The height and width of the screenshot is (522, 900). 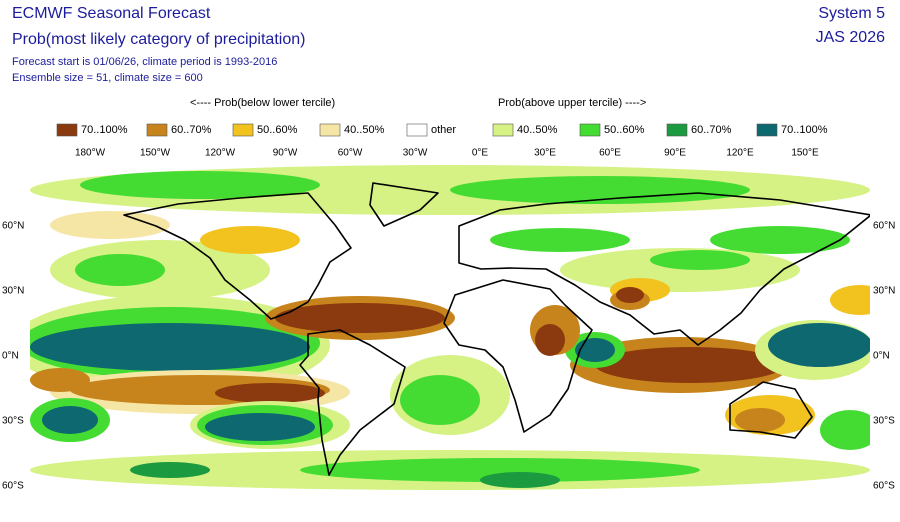 I want to click on eurasia, so click(x=664, y=269).